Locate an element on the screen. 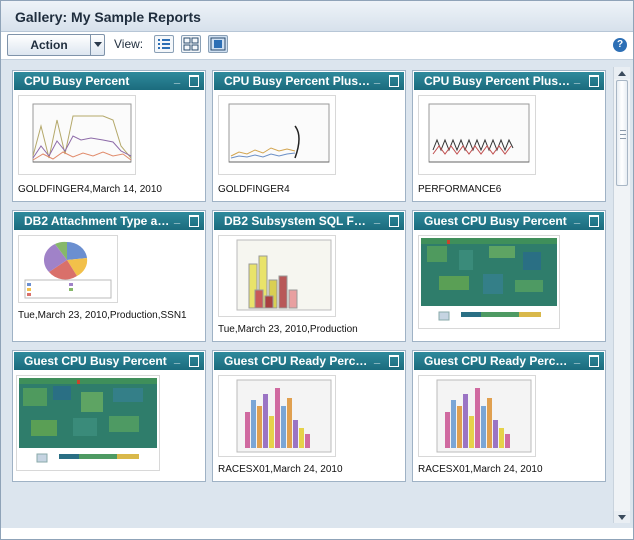 This screenshot has height=540, width=634. preview-view-button is located at coordinates (218, 44).